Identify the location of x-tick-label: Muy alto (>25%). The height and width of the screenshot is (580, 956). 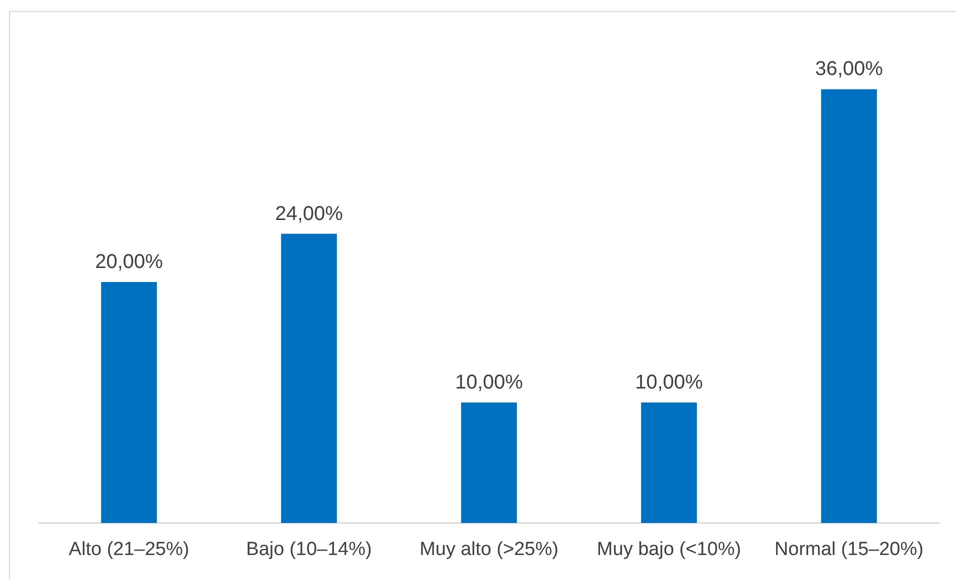
(489, 549).